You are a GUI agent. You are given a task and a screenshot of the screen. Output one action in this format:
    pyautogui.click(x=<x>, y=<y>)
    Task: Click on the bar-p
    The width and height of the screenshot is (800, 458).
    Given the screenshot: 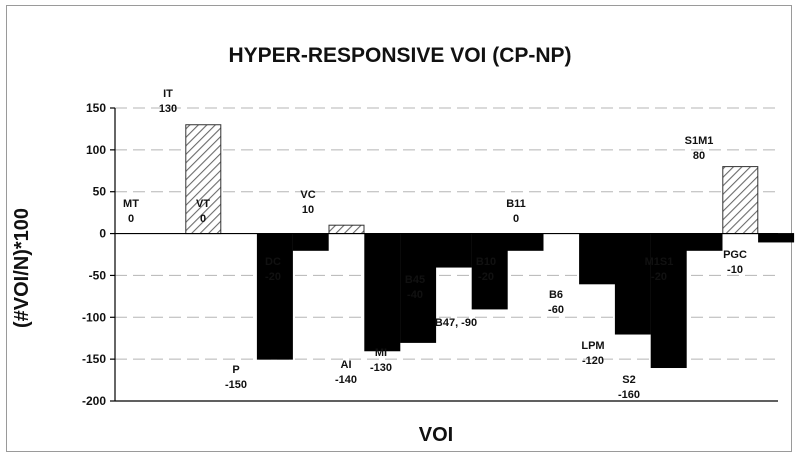 What is the action you would take?
    pyautogui.click(x=274, y=296)
    